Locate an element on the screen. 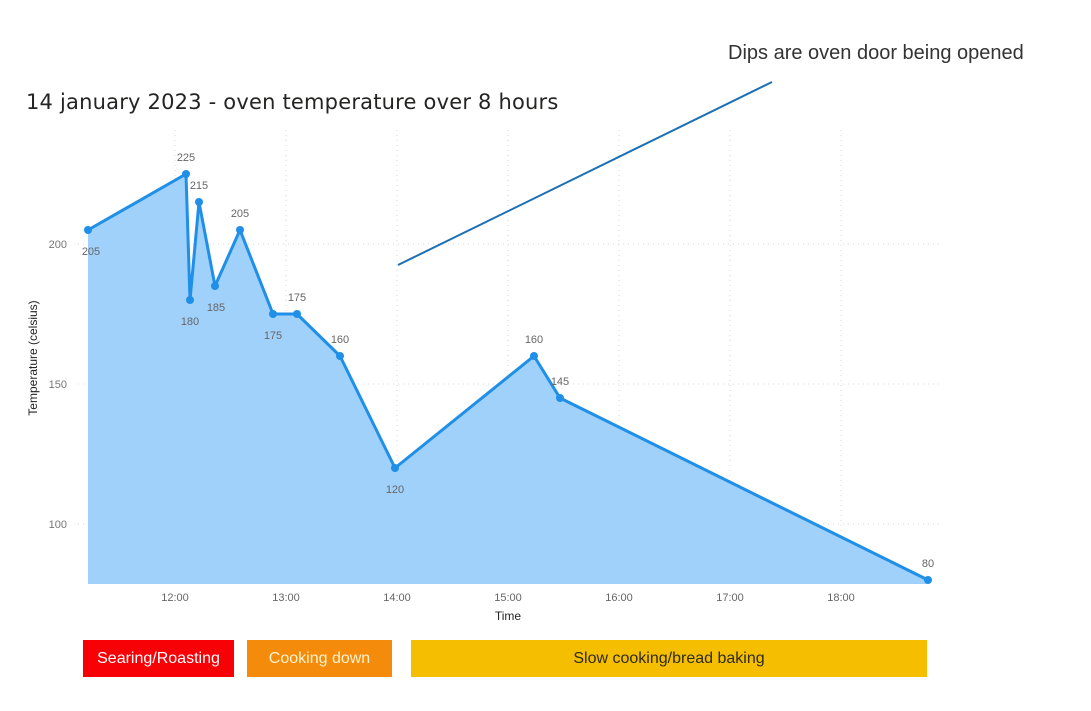  y-tick-150: 150 is located at coordinates (58, 385).